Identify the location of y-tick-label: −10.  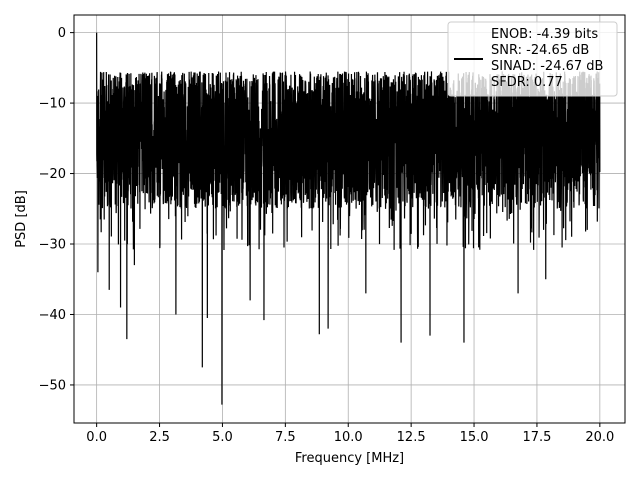
(52, 104).